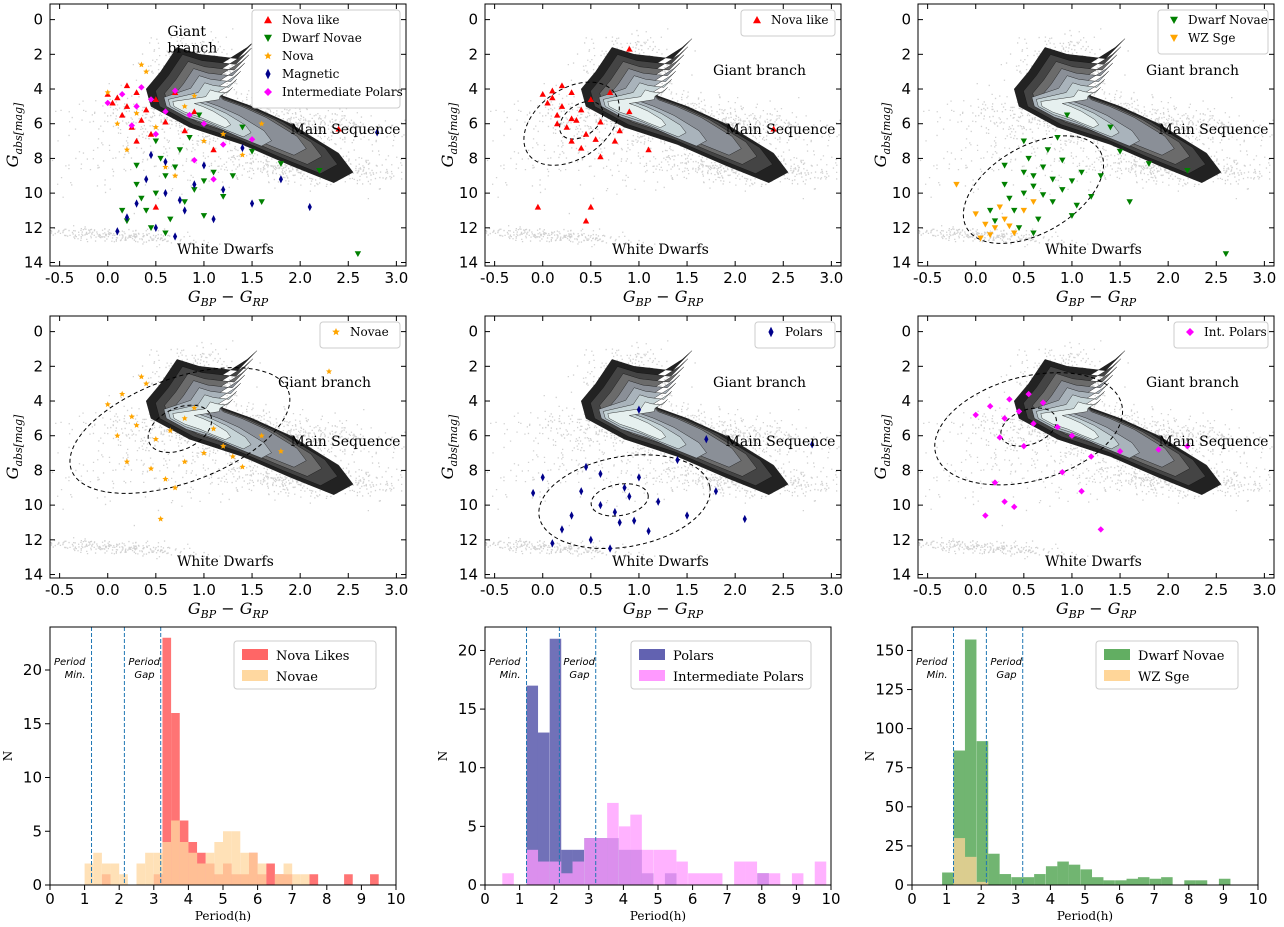  Describe the element at coordinates (1117, 111) in the screenshot. I see `density-contours` at that location.